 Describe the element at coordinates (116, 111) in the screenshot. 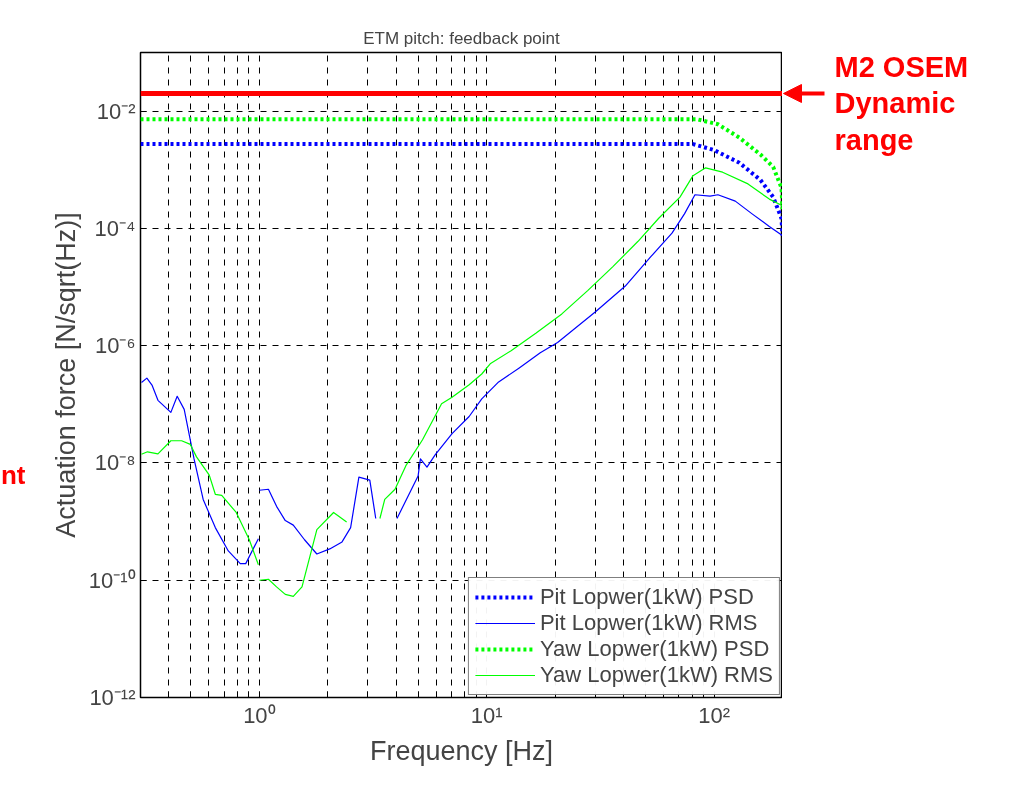

I see `y-tick-label: 10⁻²` at that location.